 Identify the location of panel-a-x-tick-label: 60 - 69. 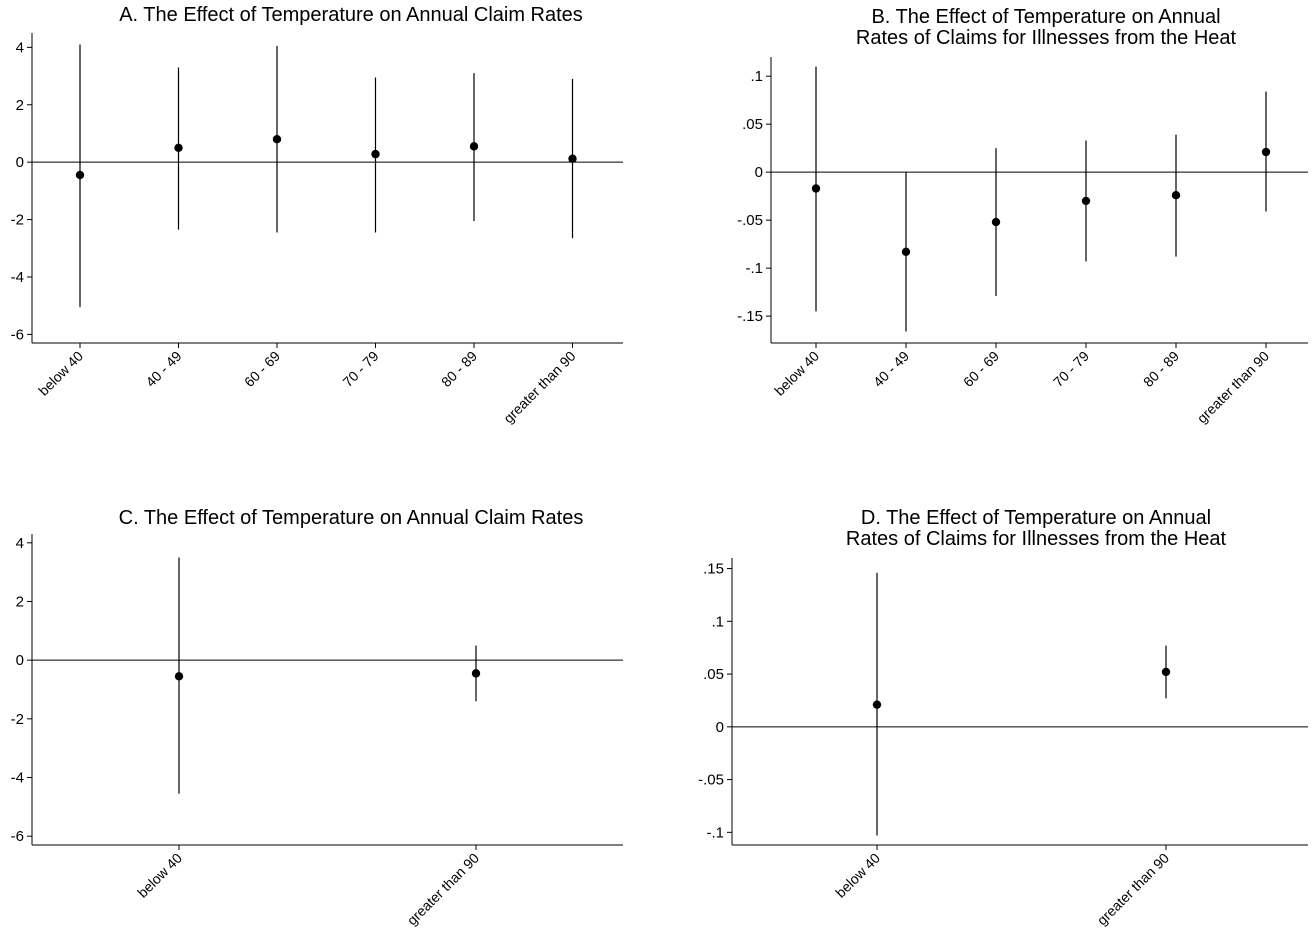
(262, 369).